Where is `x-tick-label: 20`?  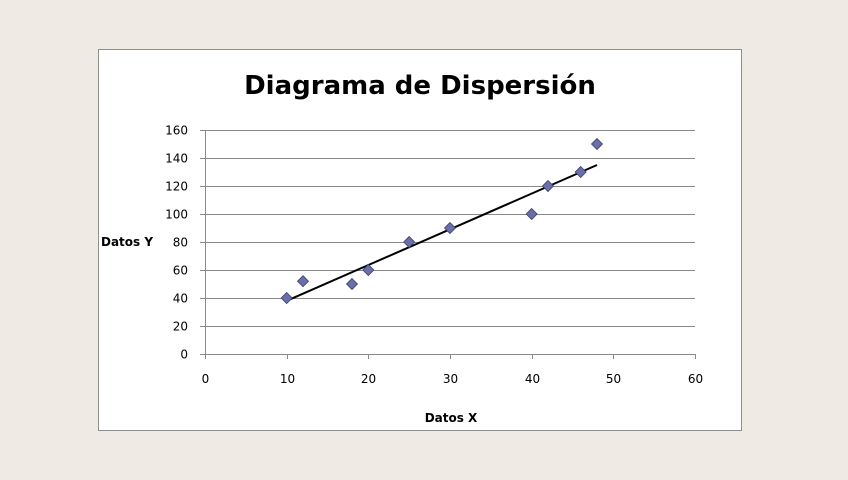 x-tick-label: 20 is located at coordinates (368, 379).